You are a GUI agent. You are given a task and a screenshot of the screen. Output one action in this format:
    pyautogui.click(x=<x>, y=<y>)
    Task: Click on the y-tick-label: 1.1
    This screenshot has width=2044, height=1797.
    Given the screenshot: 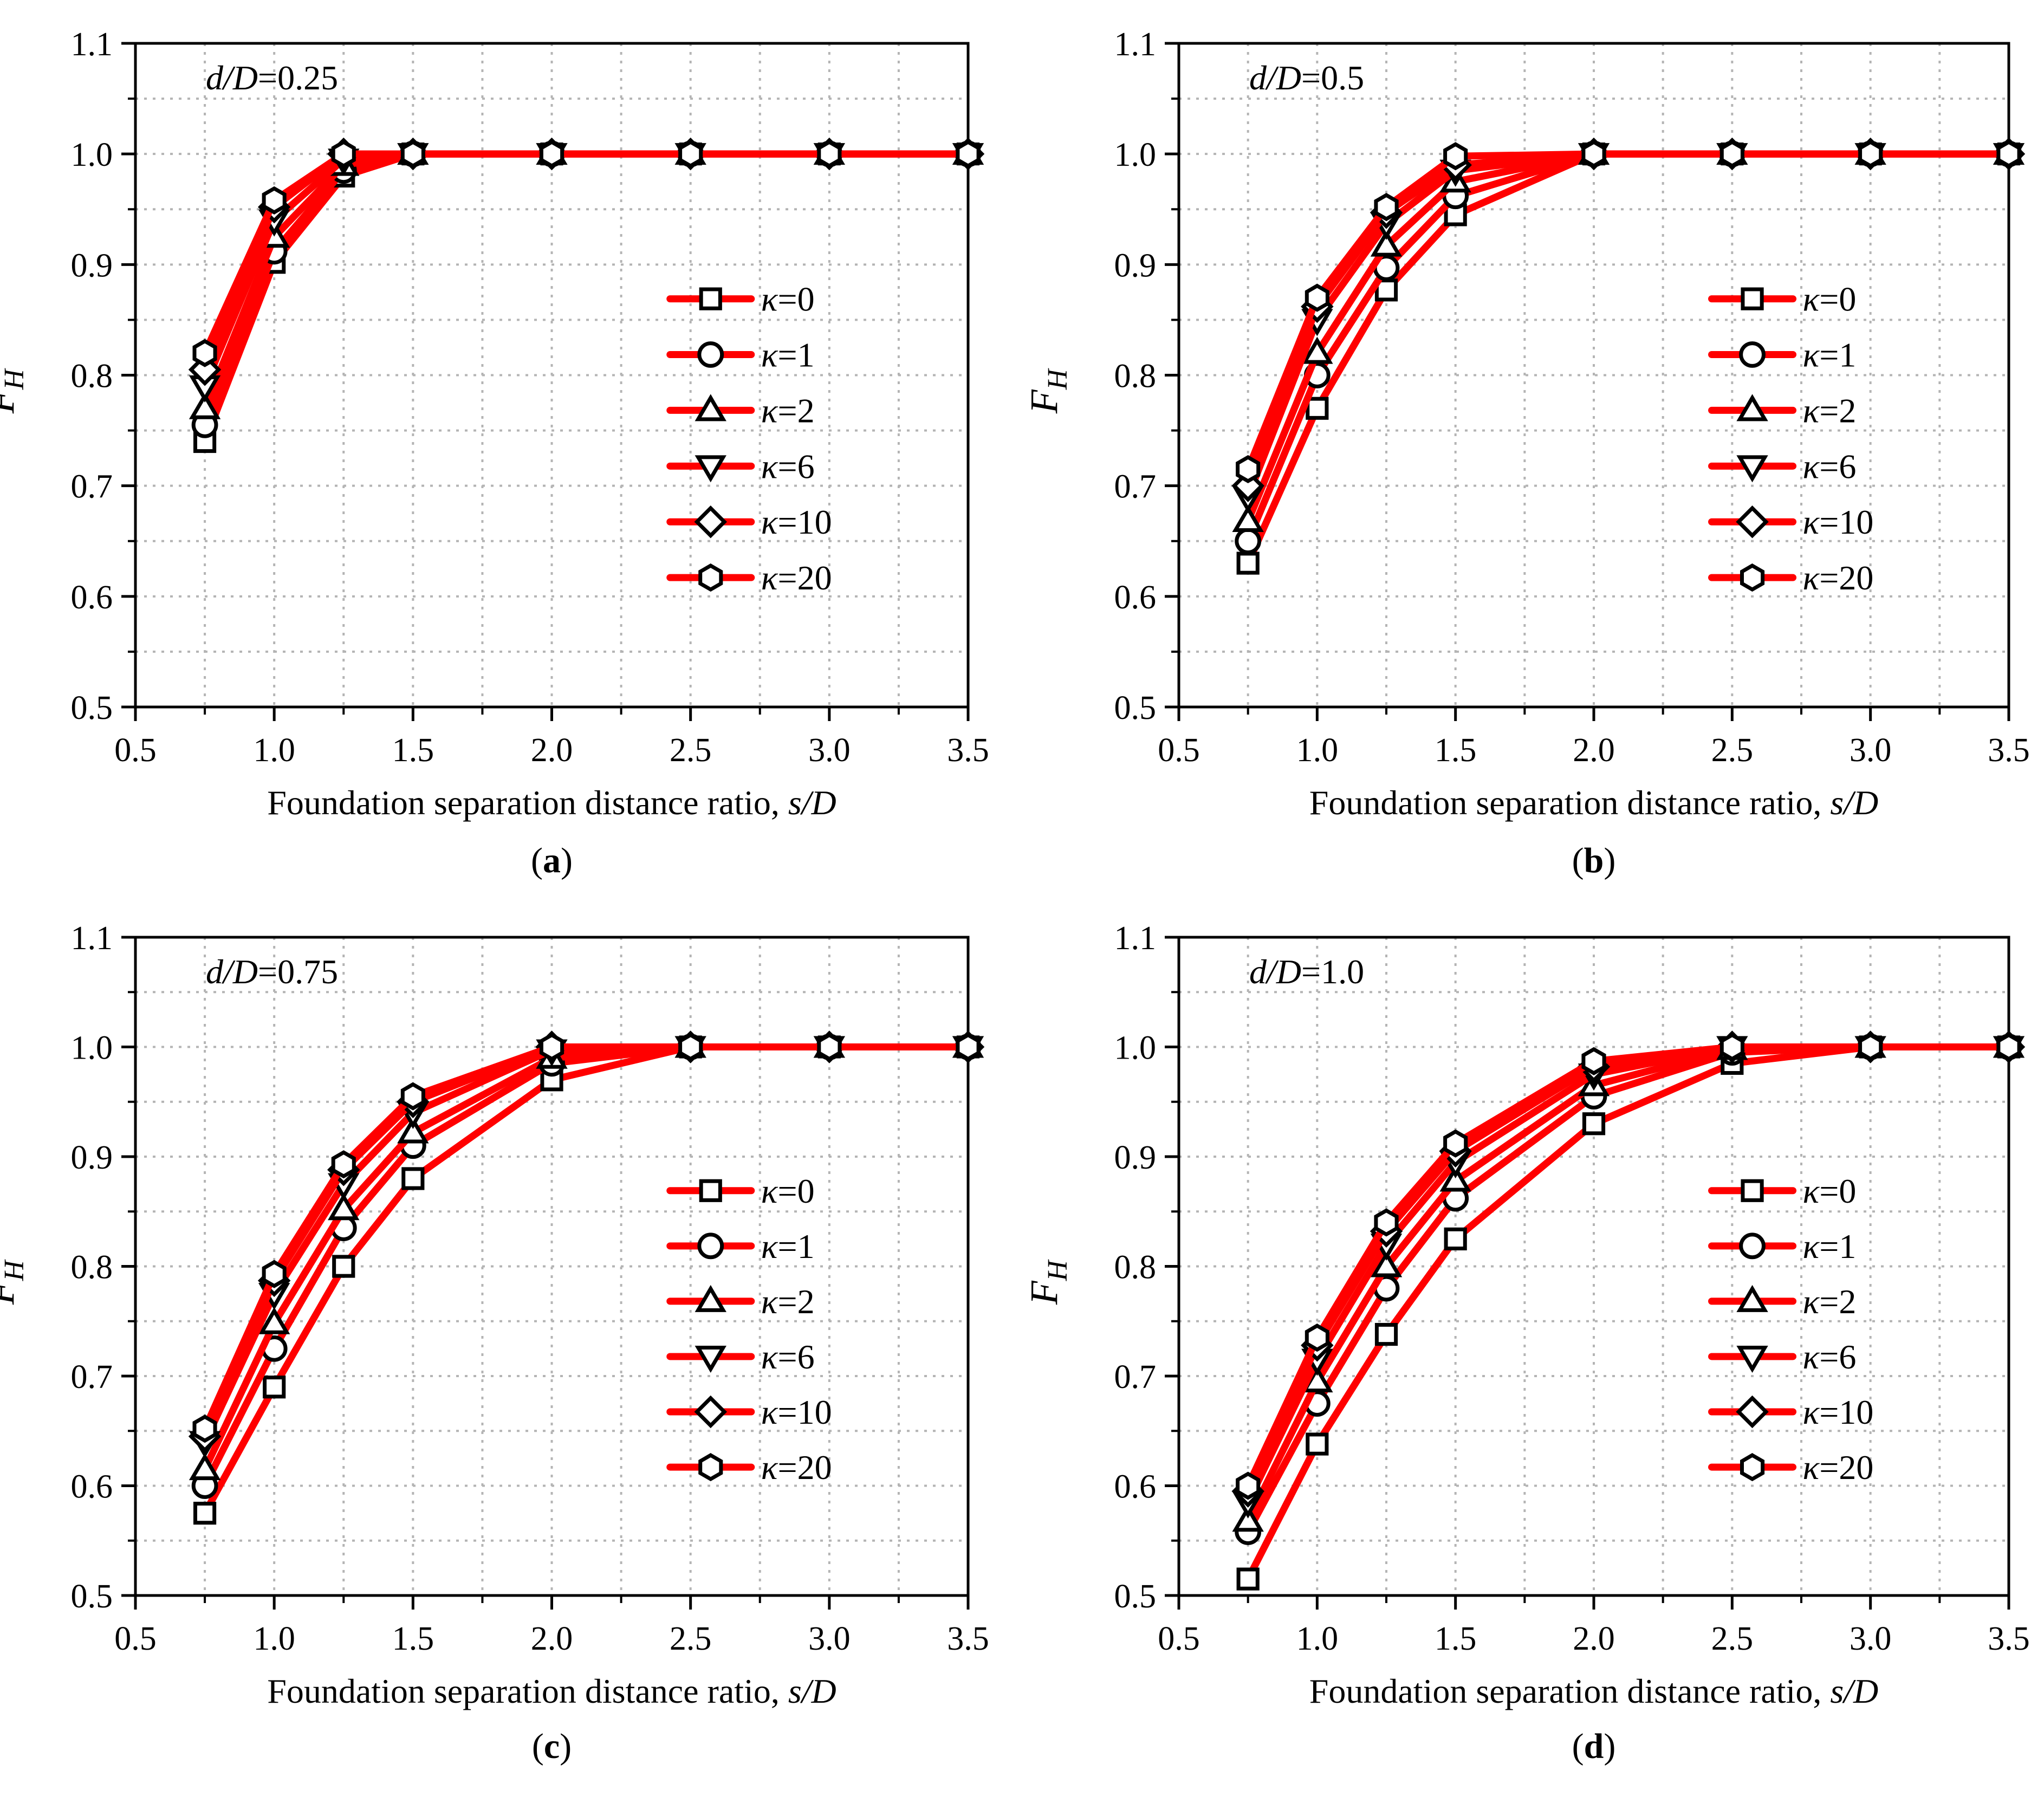 What is the action you would take?
    pyautogui.click(x=92, y=44)
    